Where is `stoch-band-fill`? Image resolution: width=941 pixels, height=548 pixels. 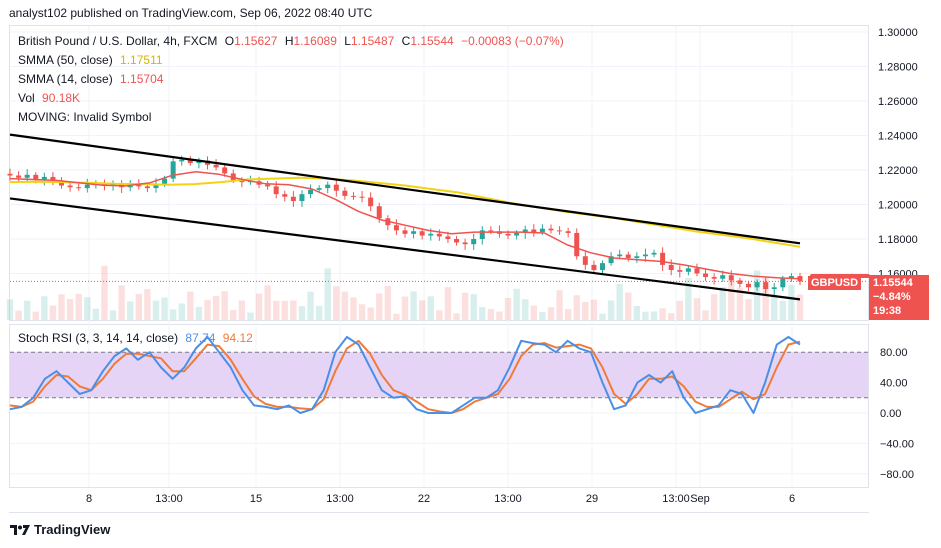 stoch-band-fill is located at coordinates (439, 375).